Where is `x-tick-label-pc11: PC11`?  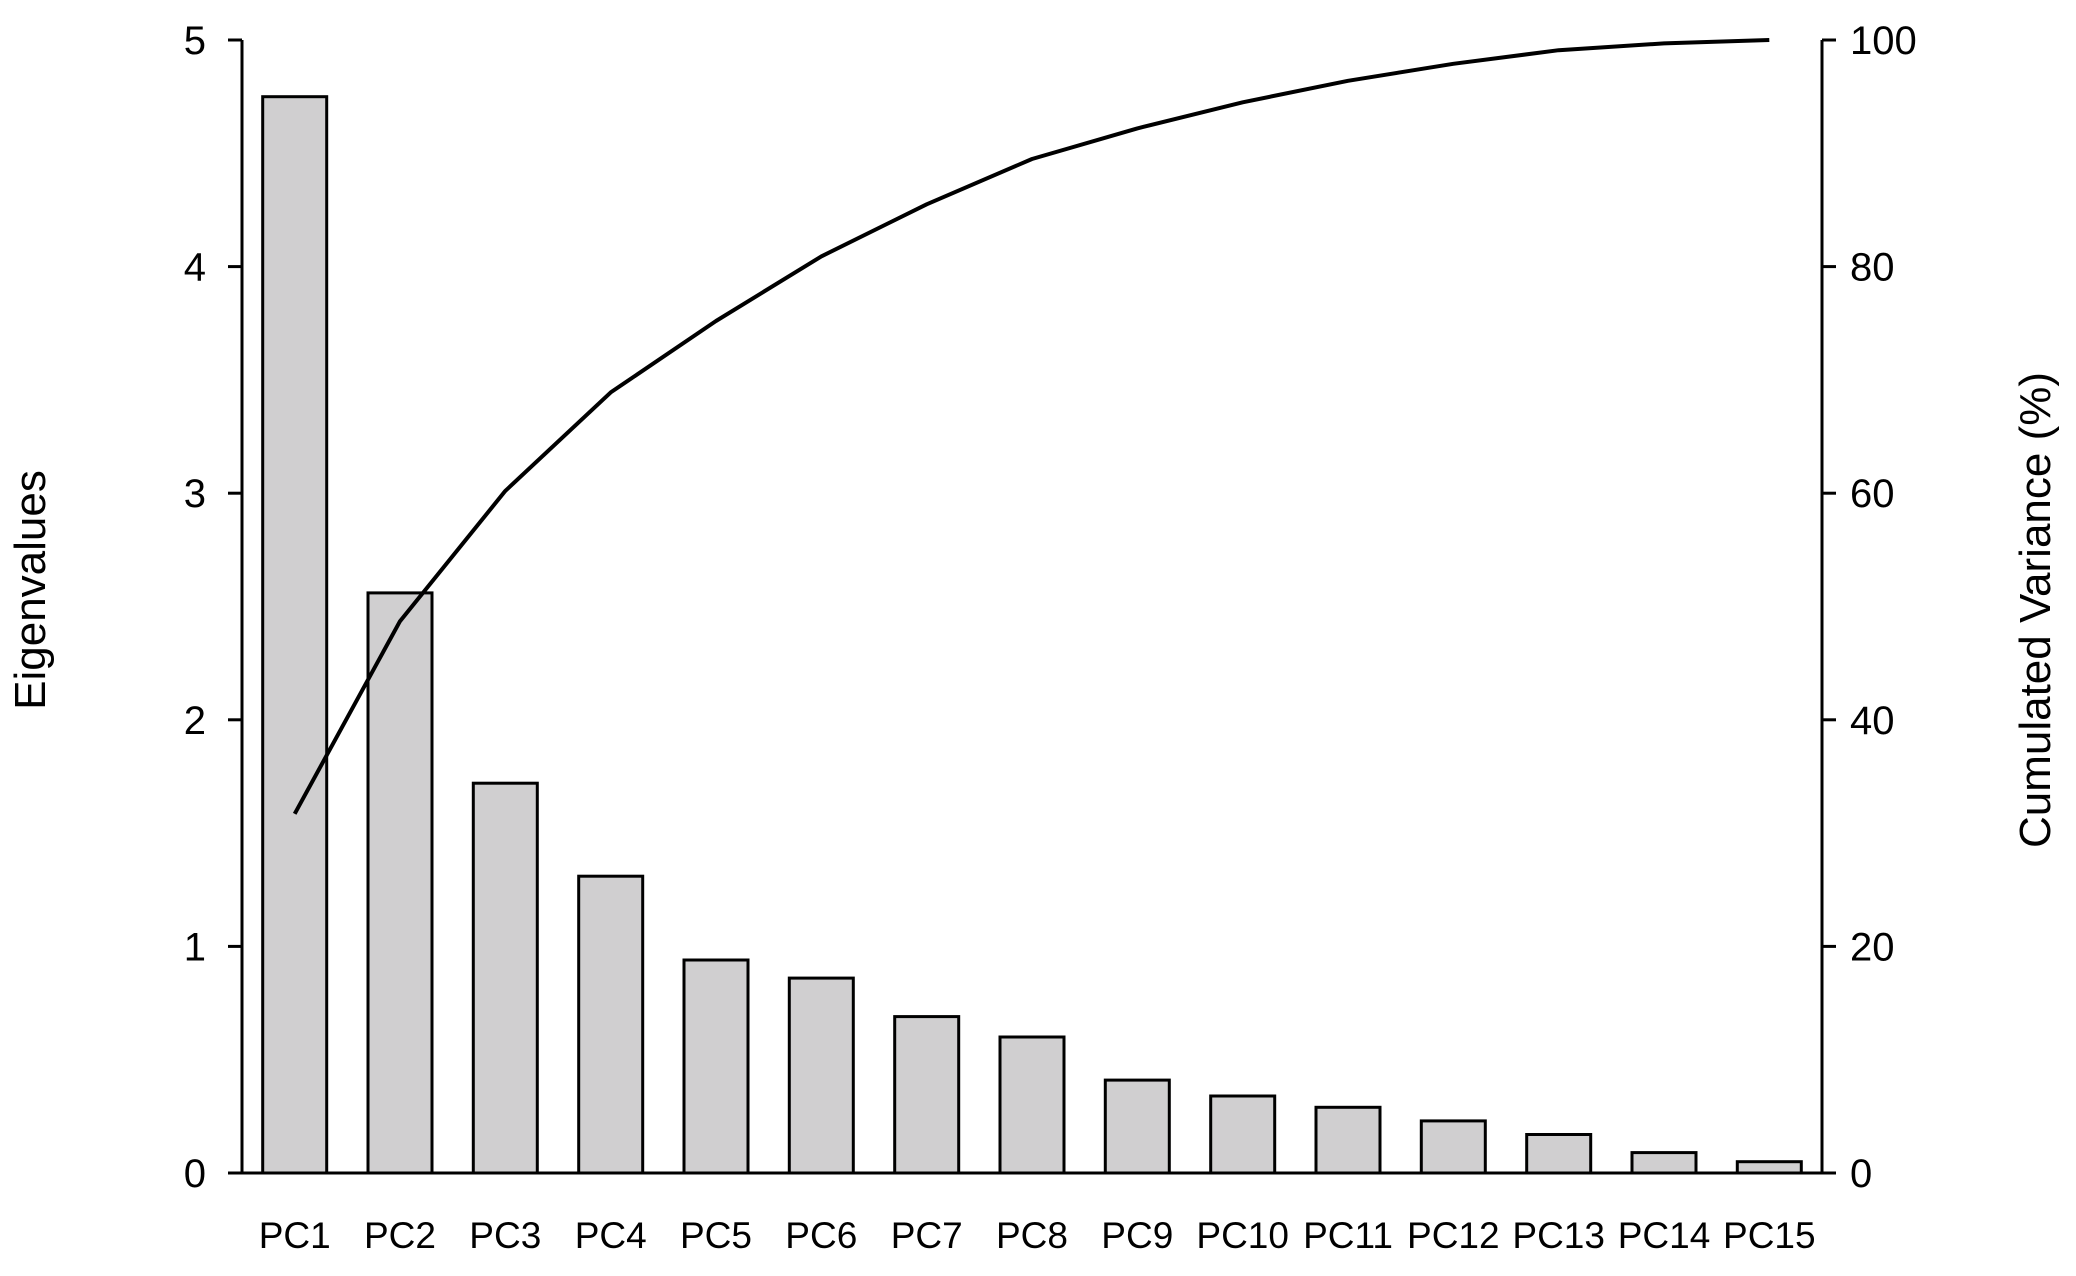
x-tick-label-pc11: PC11 is located at coordinates (1348, 1235).